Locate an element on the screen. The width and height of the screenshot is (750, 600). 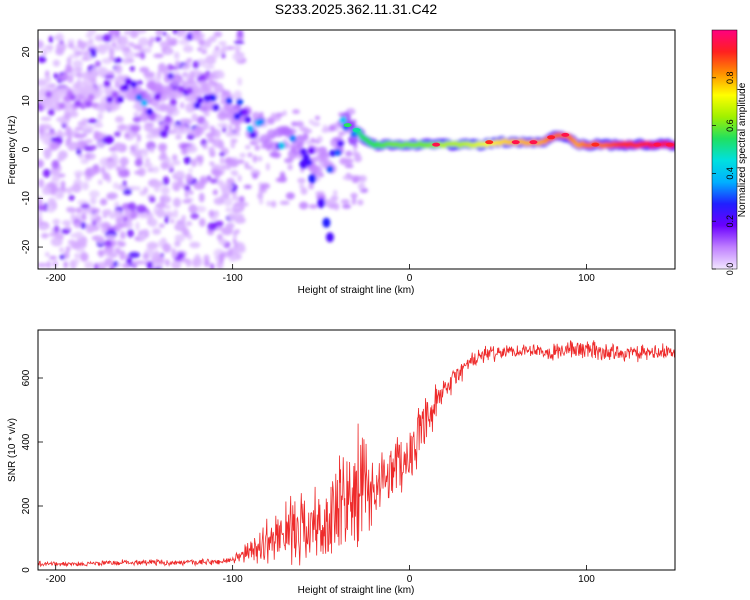
heatmap-y-ticks: -20 -10 0 10 20 is located at coordinates (32, 150).